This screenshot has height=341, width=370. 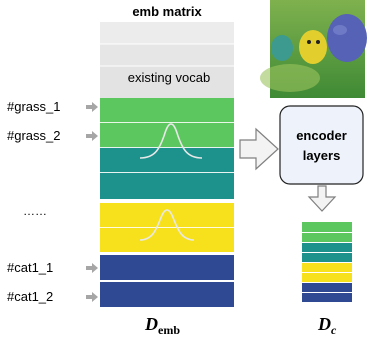 What do you see at coordinates (313, 49) in the screenshot?
I see `photo-thumbnail-icon` at bounding box center [313, 49].